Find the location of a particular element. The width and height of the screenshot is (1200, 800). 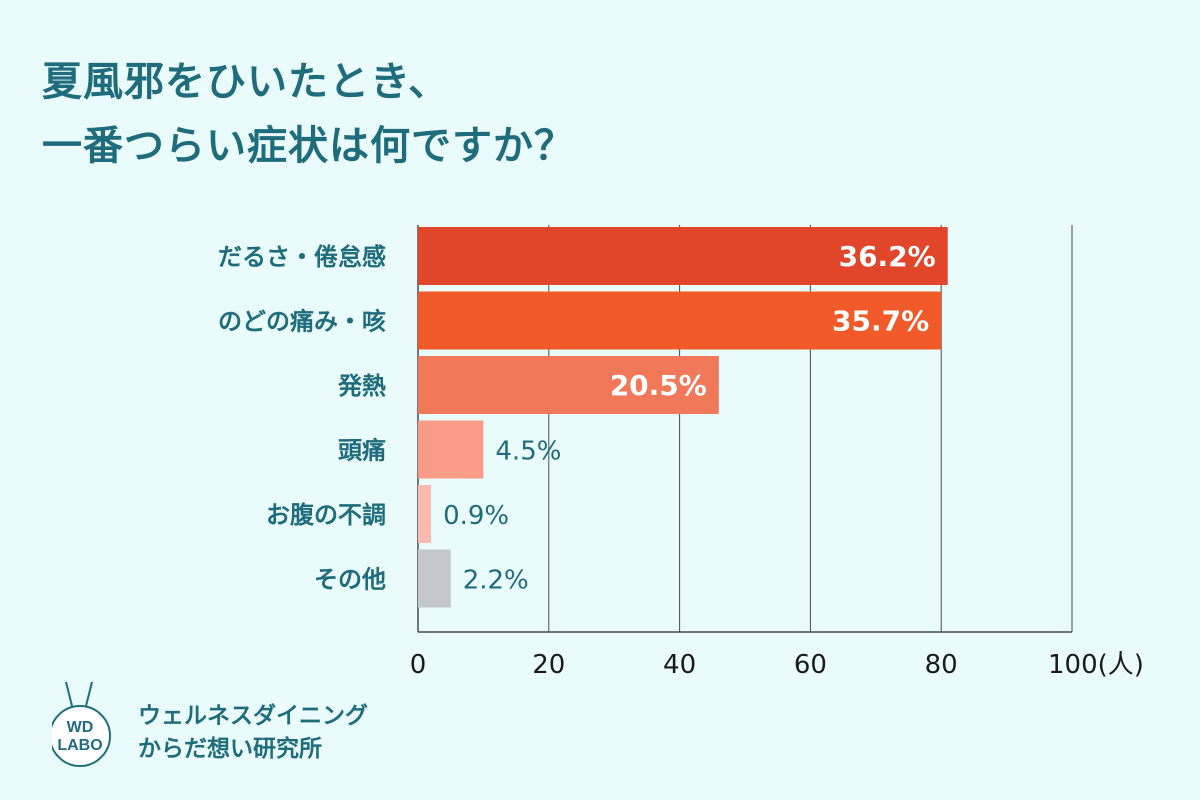

category-label: のどの痛み・咳 is located at coordinates (302, 322).